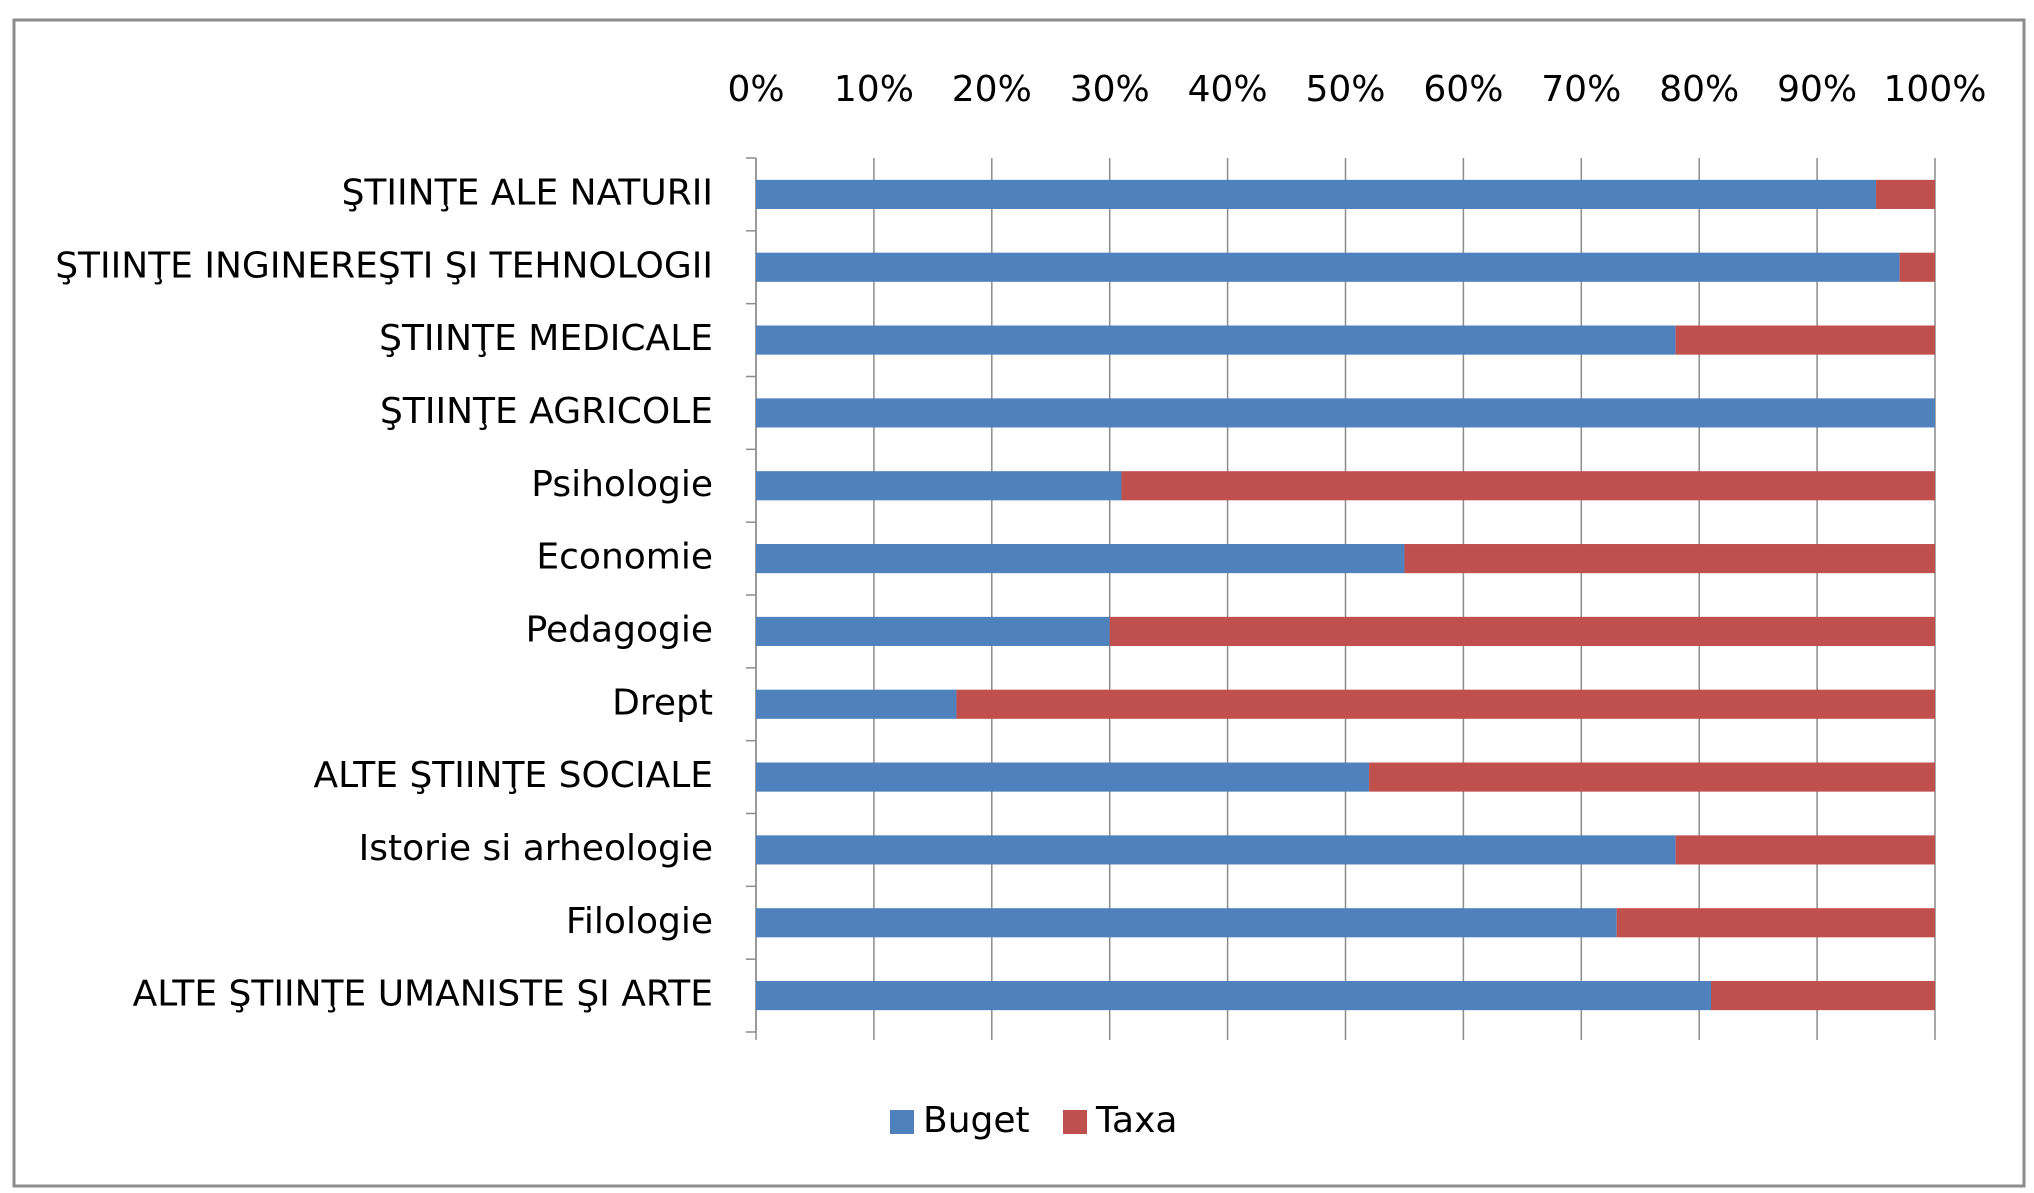  What do you see at coordinates (1110, 89) in the screenshot?
I see `x-tick-label: 30%` at bounding box center [1110, 89].